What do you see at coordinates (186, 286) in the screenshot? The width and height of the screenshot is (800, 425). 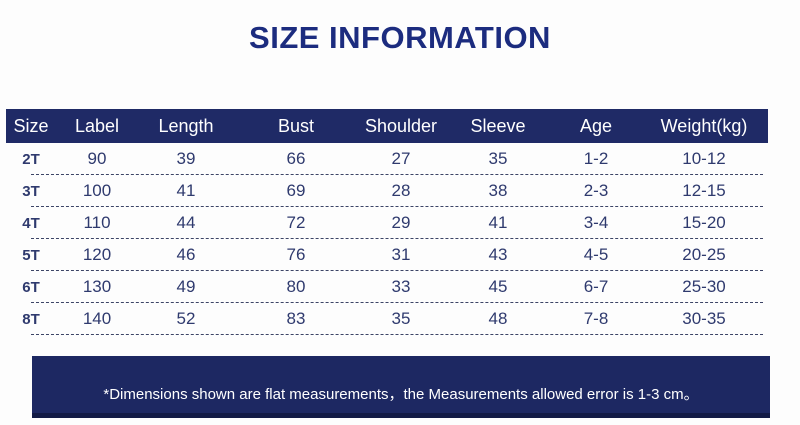 I see `cell-length: 49` at bounding box center [186, 286].